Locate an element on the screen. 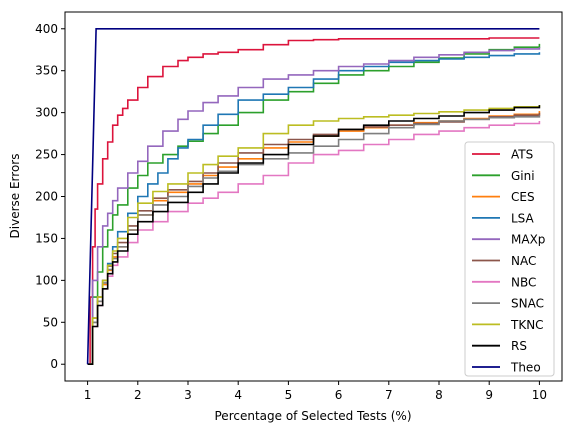  x-tick-label: 10 is located at coordinates (539, 395).